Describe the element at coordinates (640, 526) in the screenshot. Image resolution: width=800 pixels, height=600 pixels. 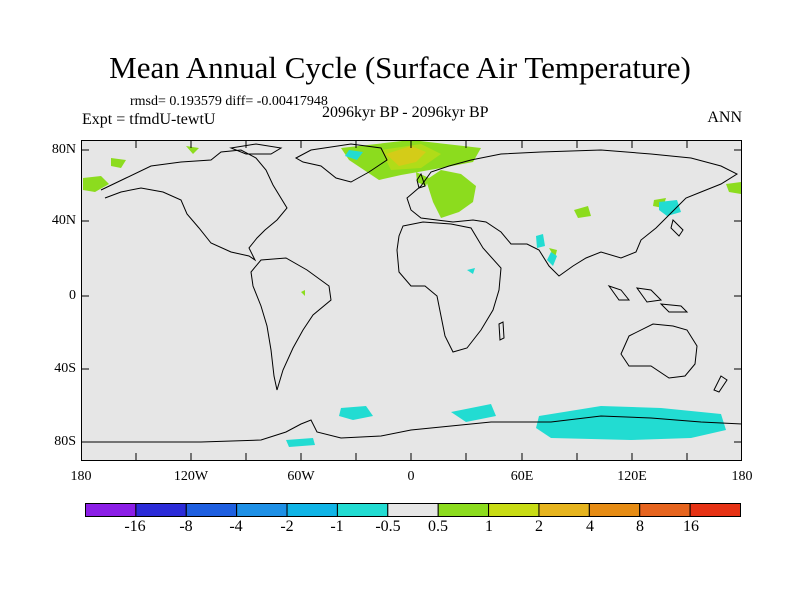
I see `colorbar-label: 8` at that location.